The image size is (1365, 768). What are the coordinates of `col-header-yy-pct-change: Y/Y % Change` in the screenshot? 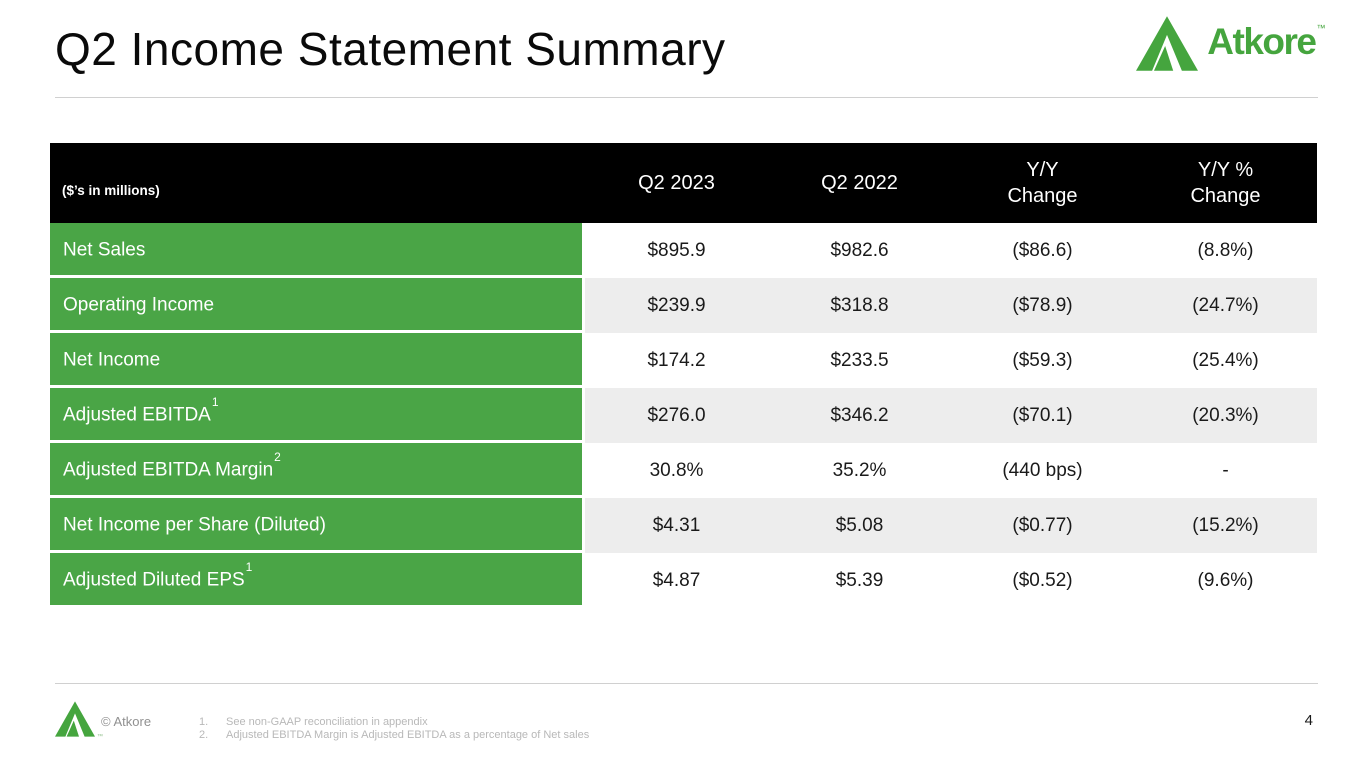 It's located at (1225, 183).